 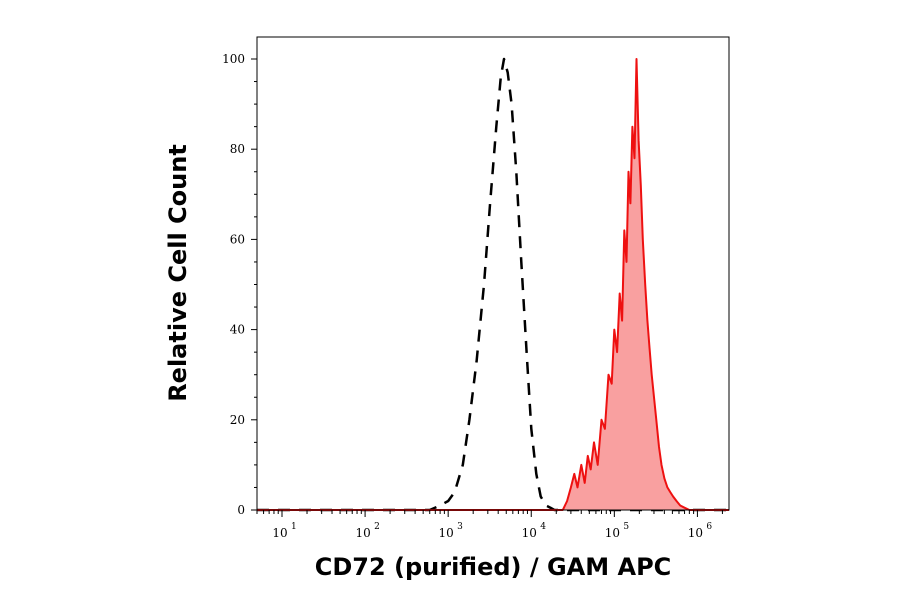 What do you see at coordinates (626, 527) in the screenshot?
I see `x-tick-exp-4: 5` at bounding box center [626, 527].